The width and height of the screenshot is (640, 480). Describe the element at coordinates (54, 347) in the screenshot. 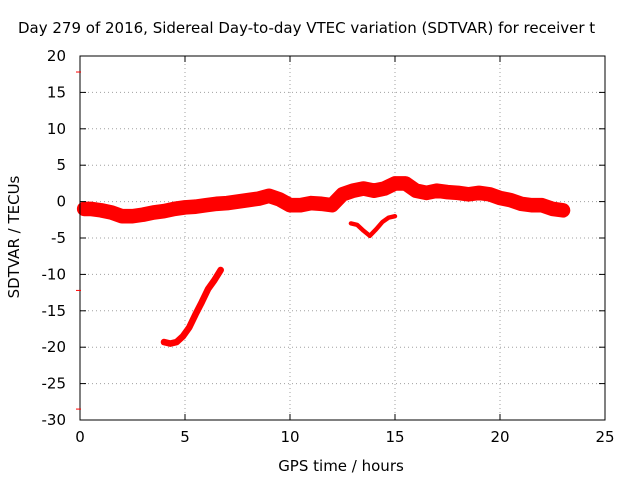

I see `y-tick-label: -20` at that location.